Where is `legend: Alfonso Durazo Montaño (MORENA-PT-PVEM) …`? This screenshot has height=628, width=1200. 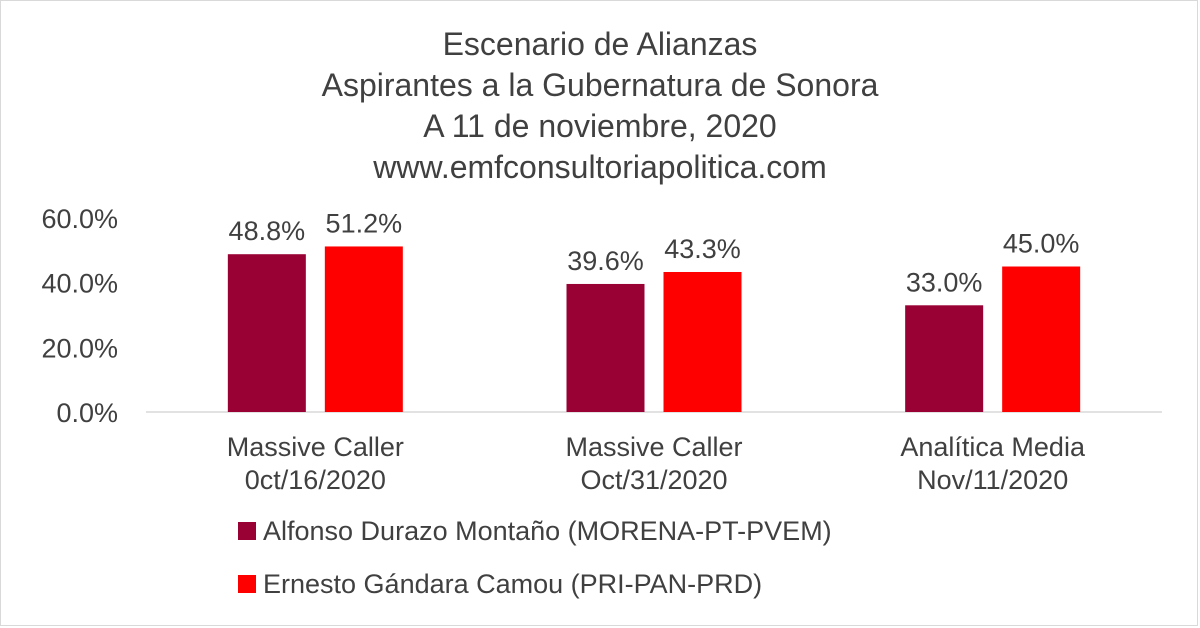
legend: Alfonso Durazo Montaño (MORENA-PT-PVEM) … is located at coordinates (535, 569).